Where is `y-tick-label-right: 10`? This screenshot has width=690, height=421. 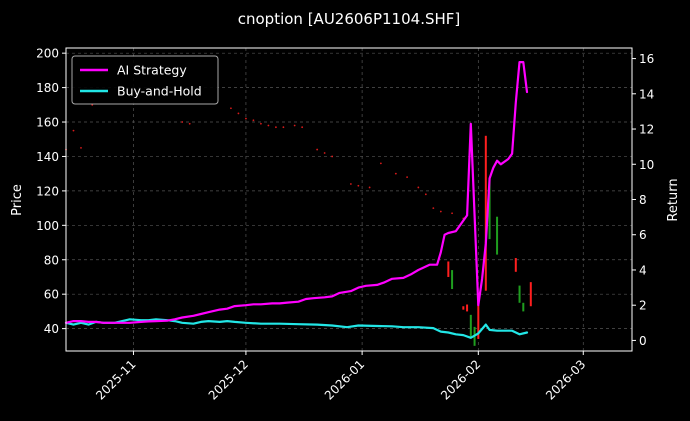
y-tick-label-right: 10 is located at coordinates (646, 165).